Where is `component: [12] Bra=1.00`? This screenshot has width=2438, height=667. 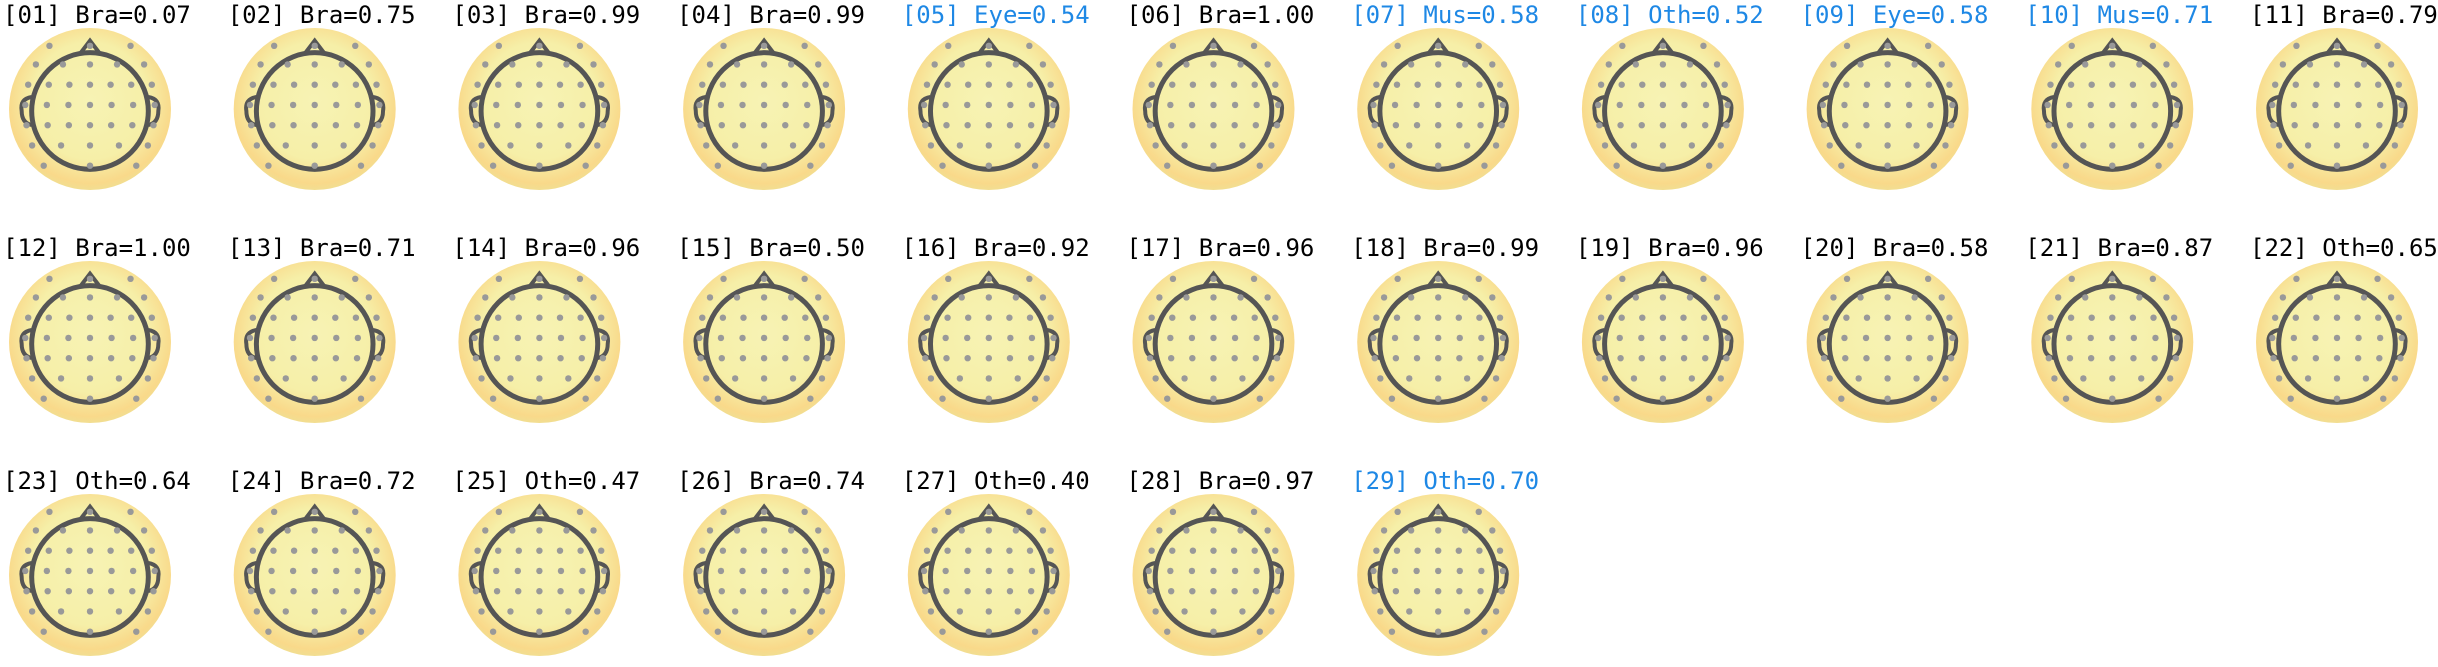 component: [12] Bra=1.00 is located at coordinates (97, 328).